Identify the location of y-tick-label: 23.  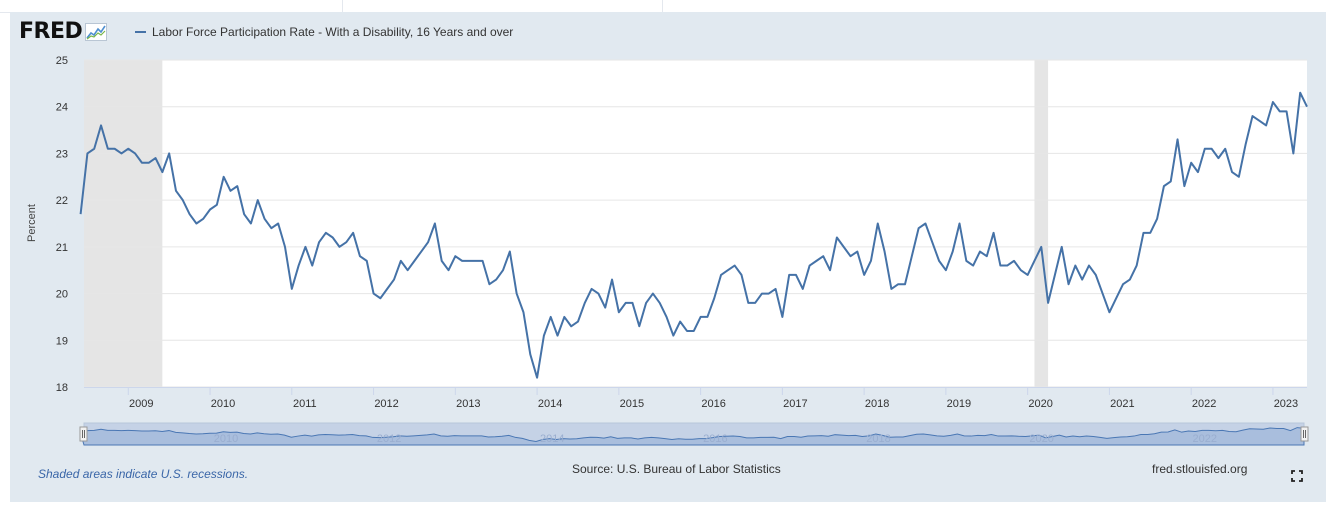
(62, 154).